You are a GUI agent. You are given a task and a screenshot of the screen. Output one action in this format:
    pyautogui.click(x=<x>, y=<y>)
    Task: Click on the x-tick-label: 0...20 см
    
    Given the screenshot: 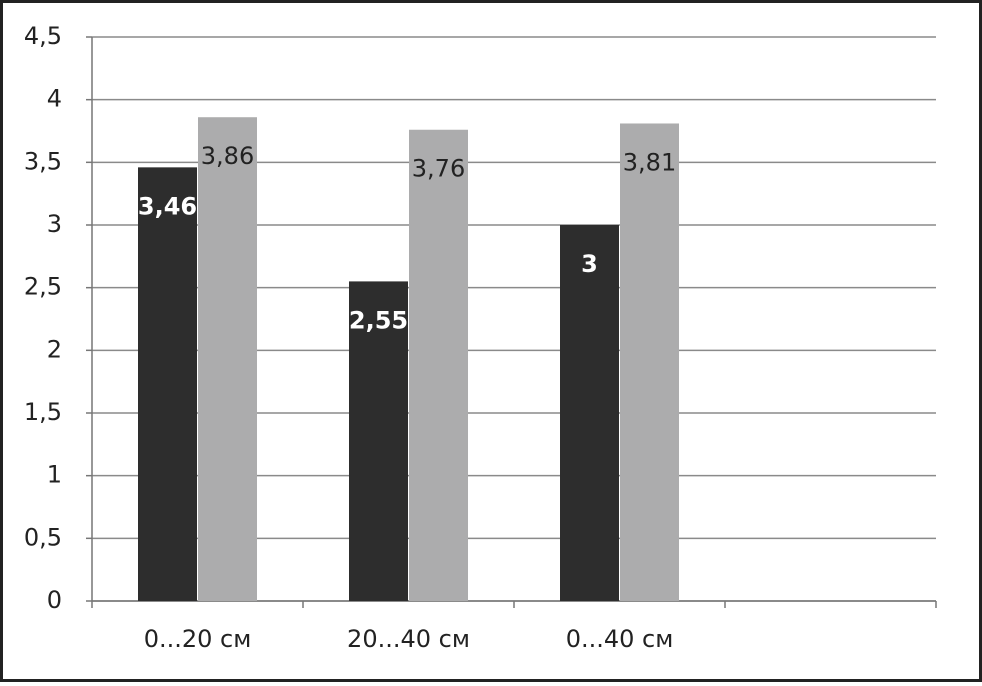 What is the action you would take?
    pyautogui.click(x=198, y=639)
    